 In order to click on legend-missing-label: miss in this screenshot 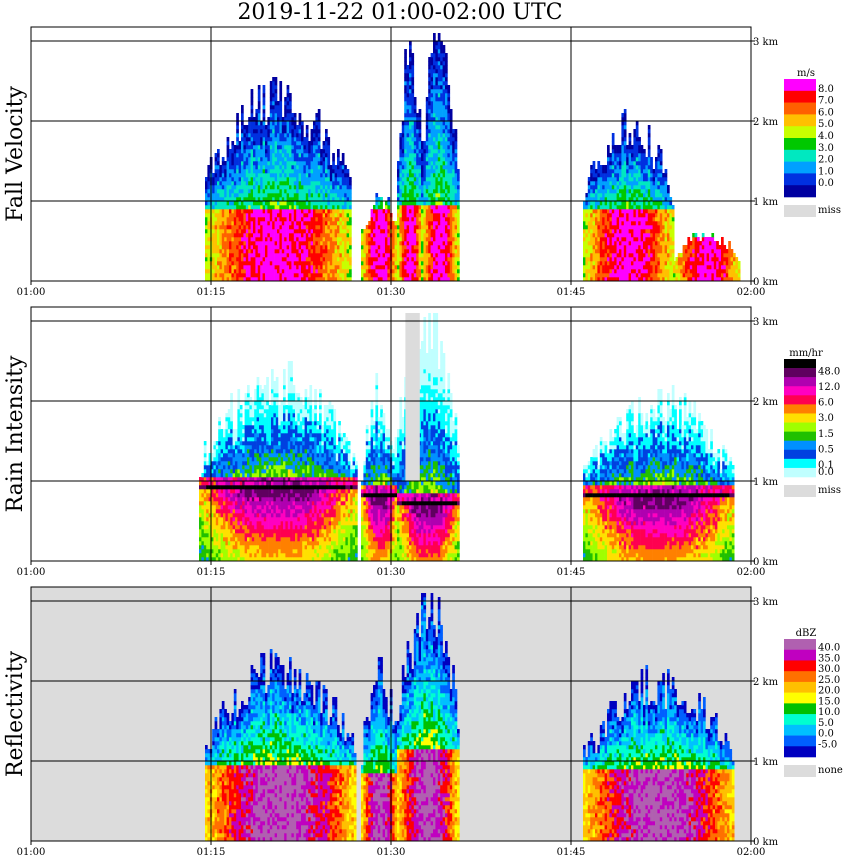, I will do `click(829, 490)`.